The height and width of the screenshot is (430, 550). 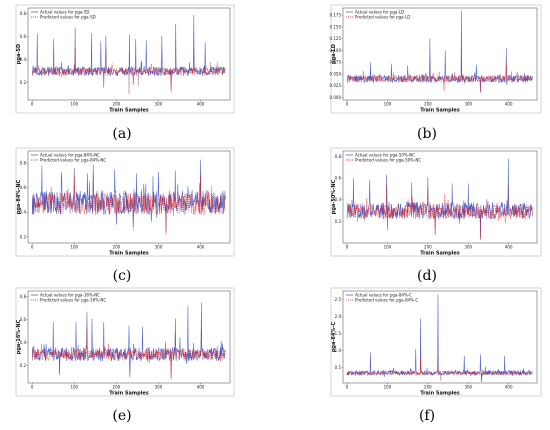 What do you see at coordinates (73, 159) in the screenshot?
I see `legend-entry: Predicted values for pga-84%-NC` at bounding box center [73, 159].